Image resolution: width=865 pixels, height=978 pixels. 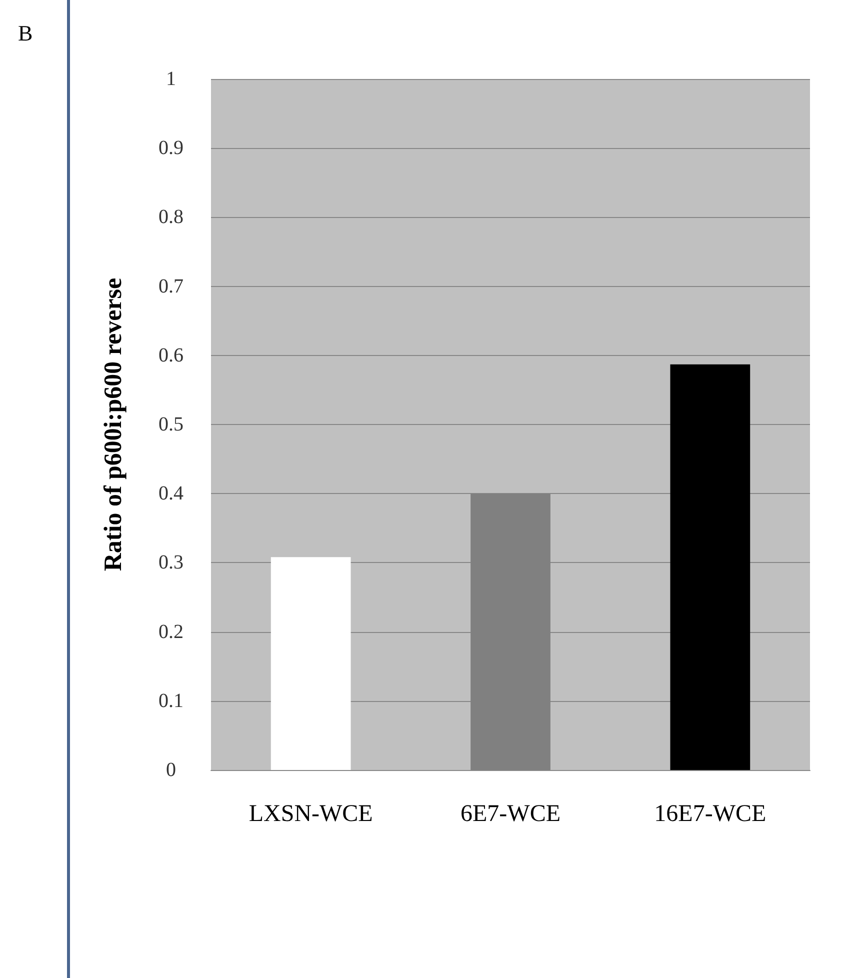 What do you see at coordinates (310, 814) in the screenshot?
I see `x-tick-label: LXSN-WCE` at bounding box center [310, 814].